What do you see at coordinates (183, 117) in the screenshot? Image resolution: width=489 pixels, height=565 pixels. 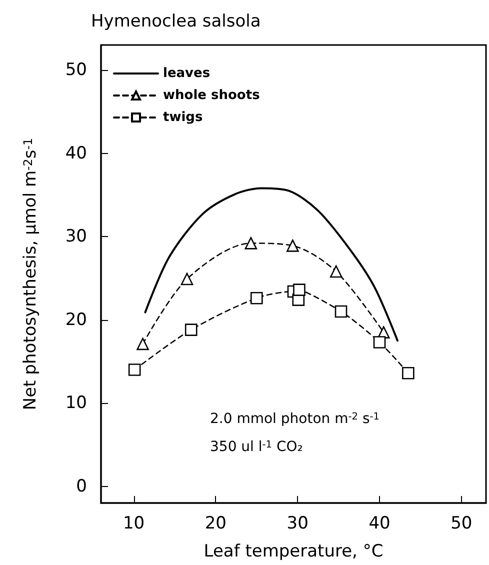 I see `legend-label: twigs` at bounding box center [183, 117].